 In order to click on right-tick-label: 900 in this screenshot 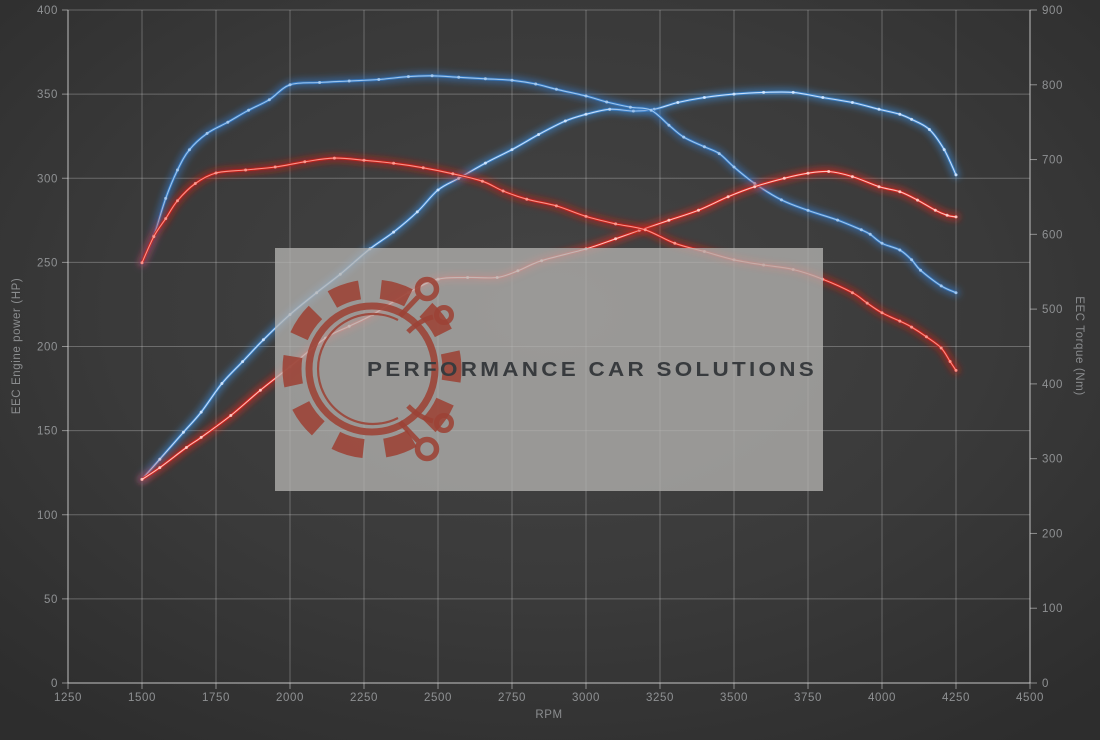, I will do `click(1052, 11)`.